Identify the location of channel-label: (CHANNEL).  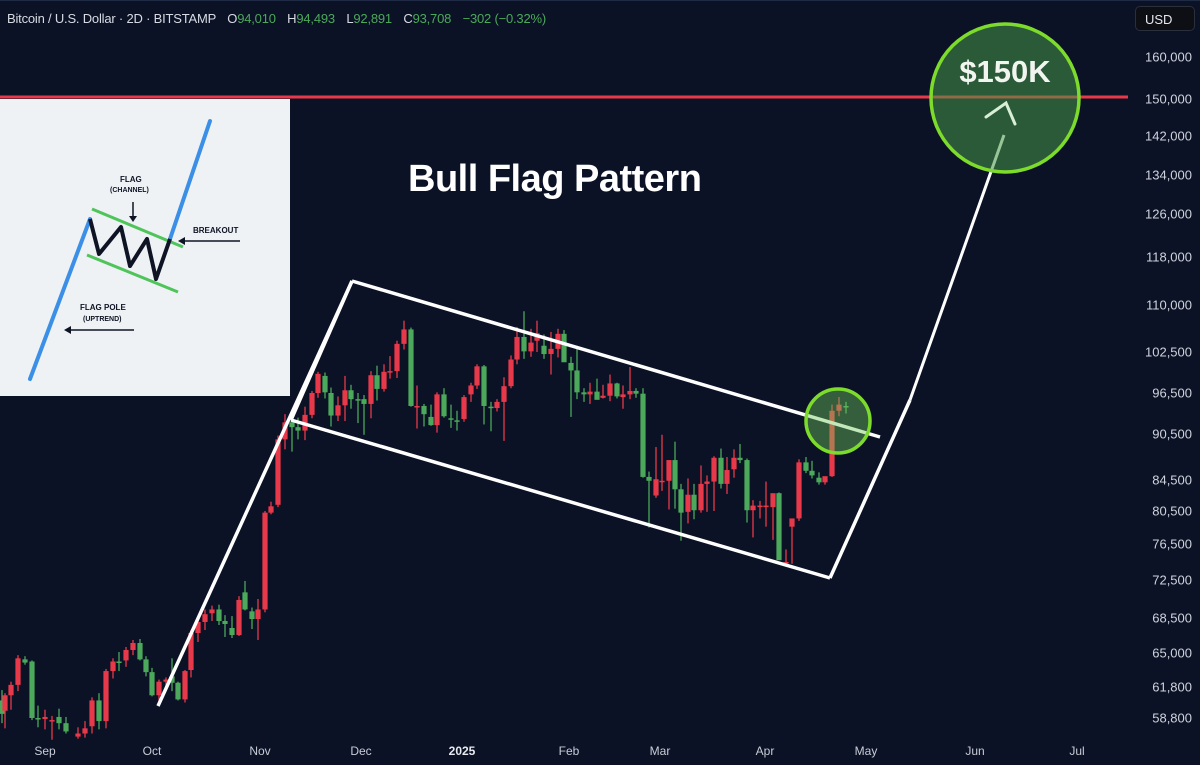
(129, 190).